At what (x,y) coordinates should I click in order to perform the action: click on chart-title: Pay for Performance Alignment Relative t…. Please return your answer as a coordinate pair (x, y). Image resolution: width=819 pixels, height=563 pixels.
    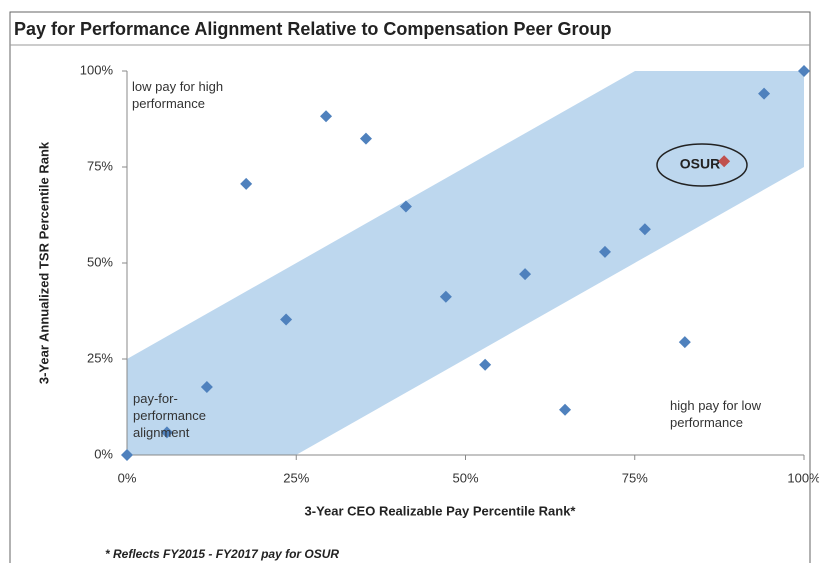
    Looking at the image, I should click on (312, 29).